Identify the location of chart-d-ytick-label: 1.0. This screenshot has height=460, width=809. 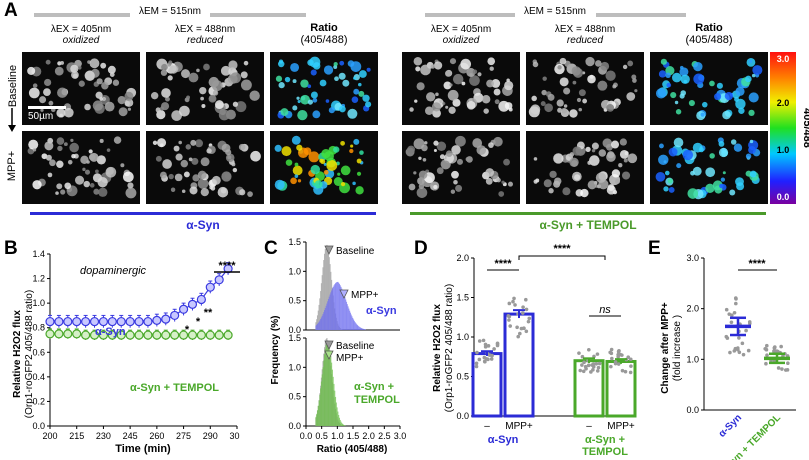
(462, 337).